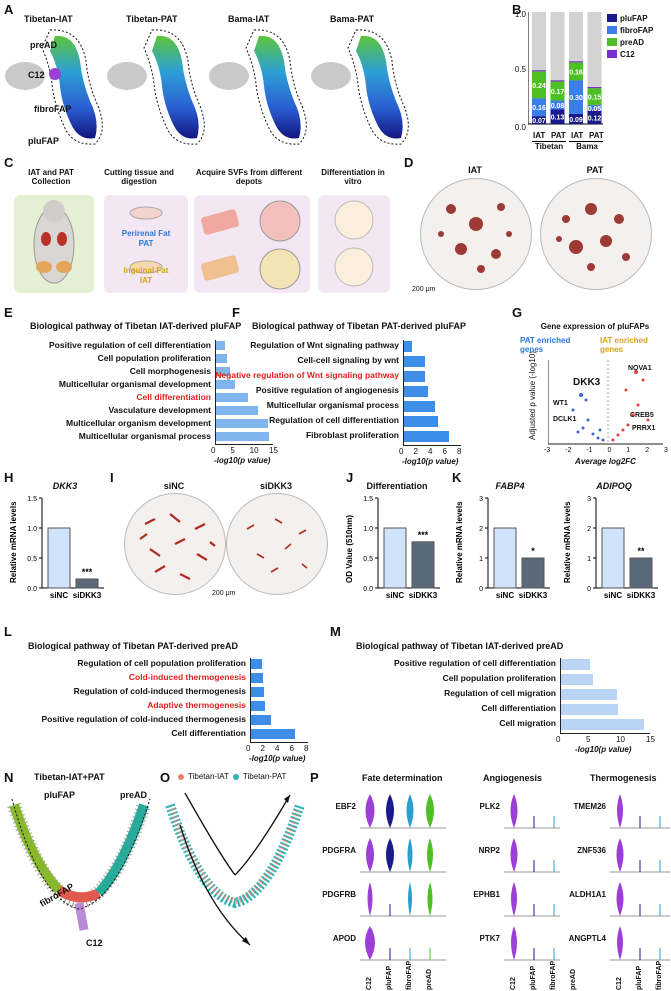 This screenshot has height=991, width=671. I want to click on significance-marker: **, so click(641, 551).